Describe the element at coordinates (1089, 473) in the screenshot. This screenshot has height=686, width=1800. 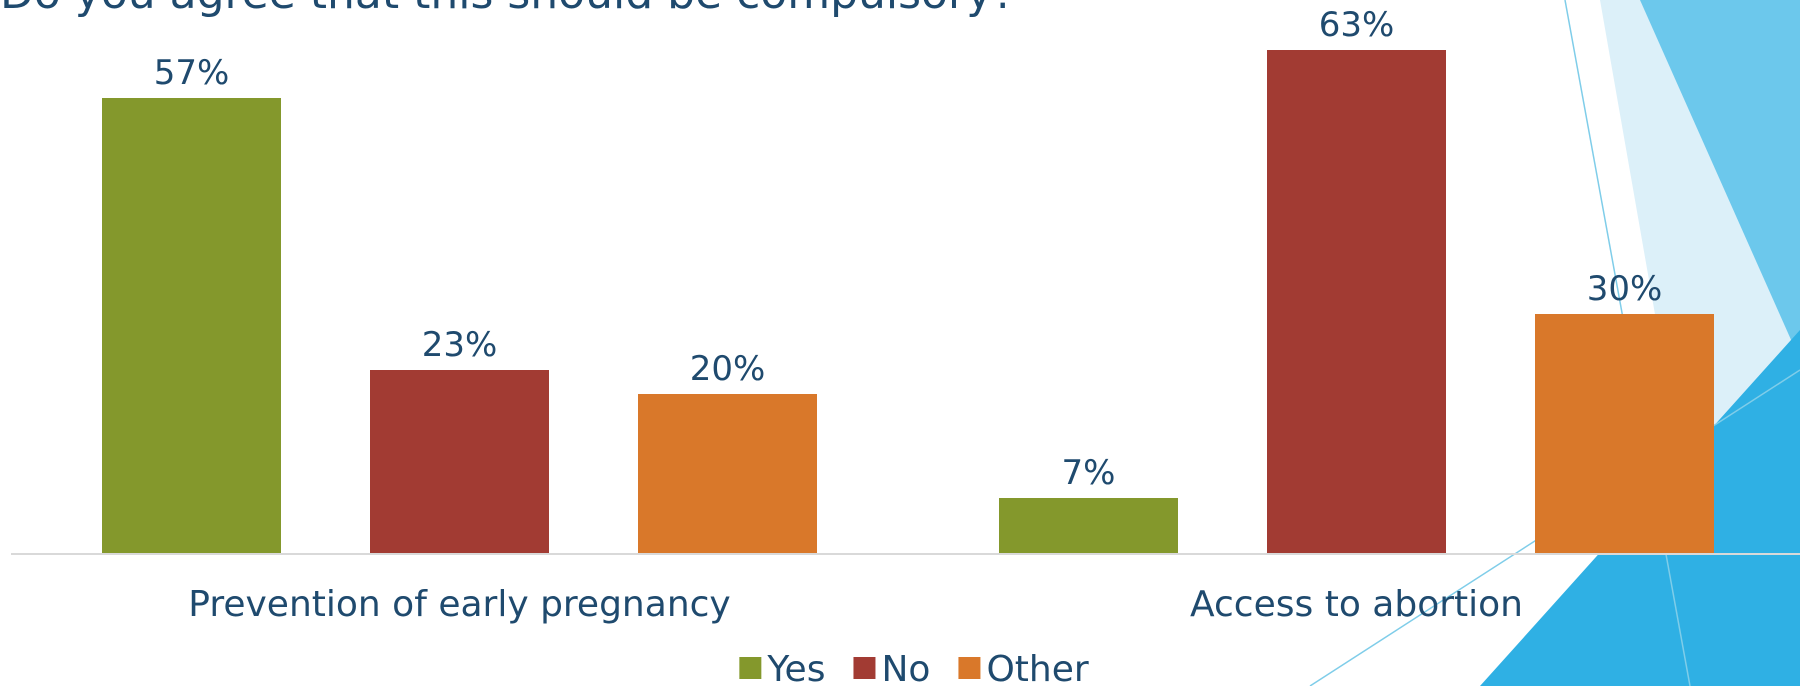
I see `data-label: 7%` at that location.